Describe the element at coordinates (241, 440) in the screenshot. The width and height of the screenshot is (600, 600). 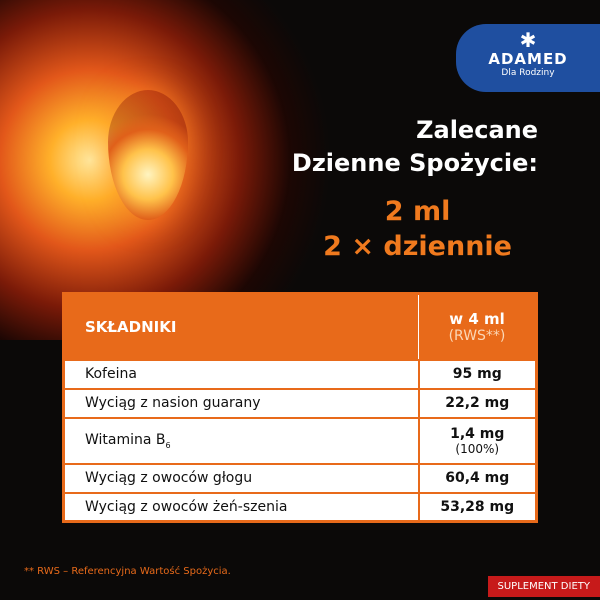
I see `ingredient-name: Witamina B6` at that location.